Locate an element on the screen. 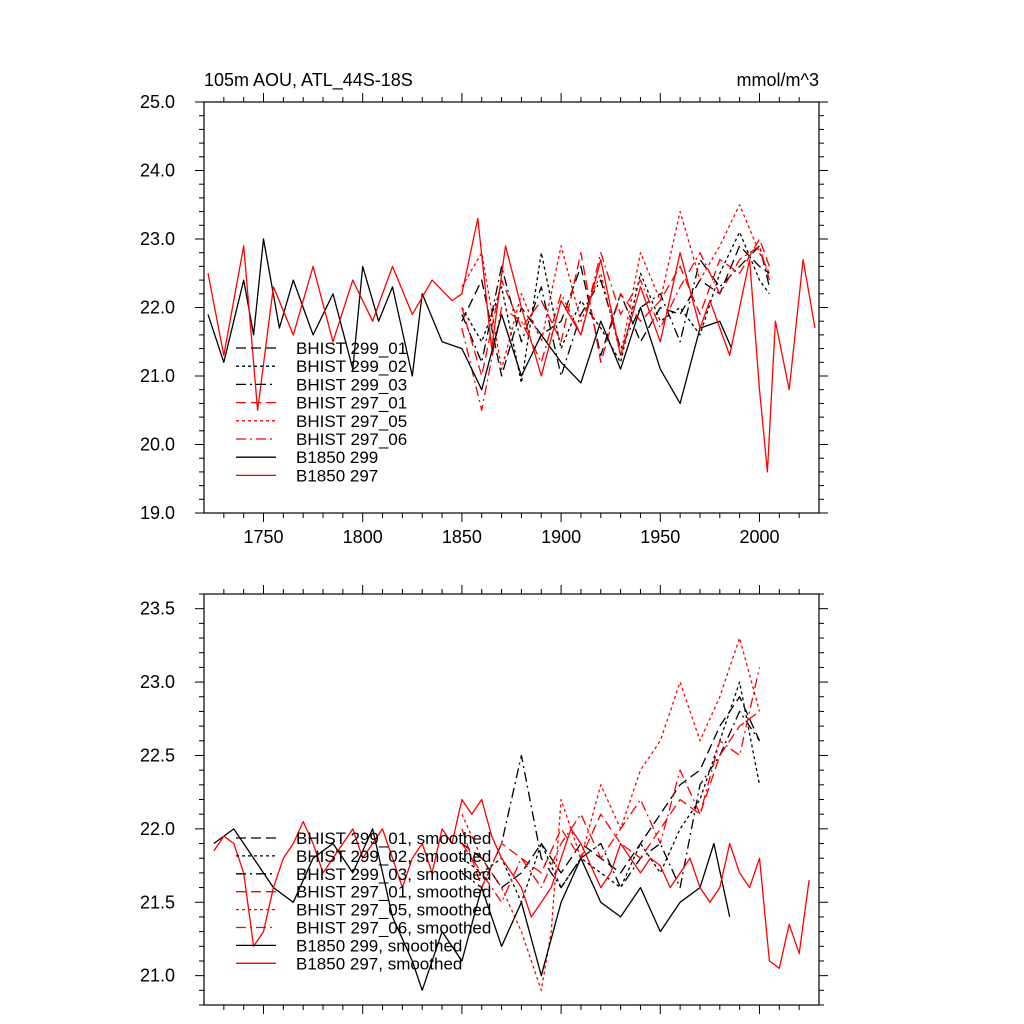 The height and width of the screenshot is (1024, 1024). legend-label: BHIST 297_05 is located at coordinates (351, 421).